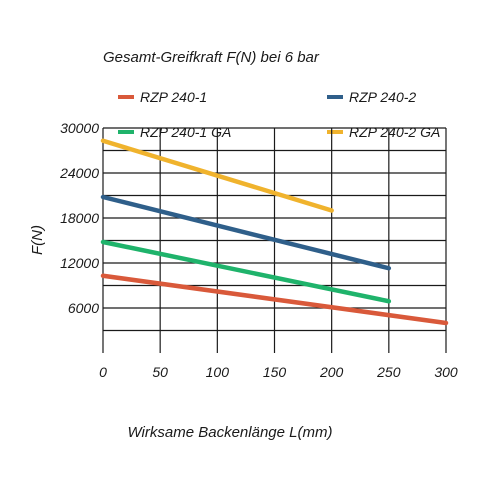  I want to click on y-axis-ticks: 6000 12000 18000 24000 30000, so click(79, 218).